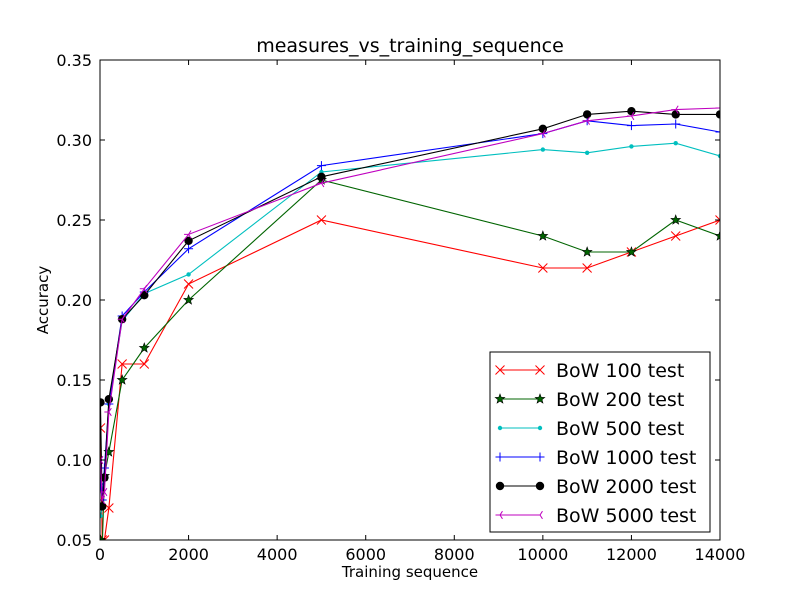 The image size is (800, 600). I want to click on x-tick-label: 6000, so click(365, 554).